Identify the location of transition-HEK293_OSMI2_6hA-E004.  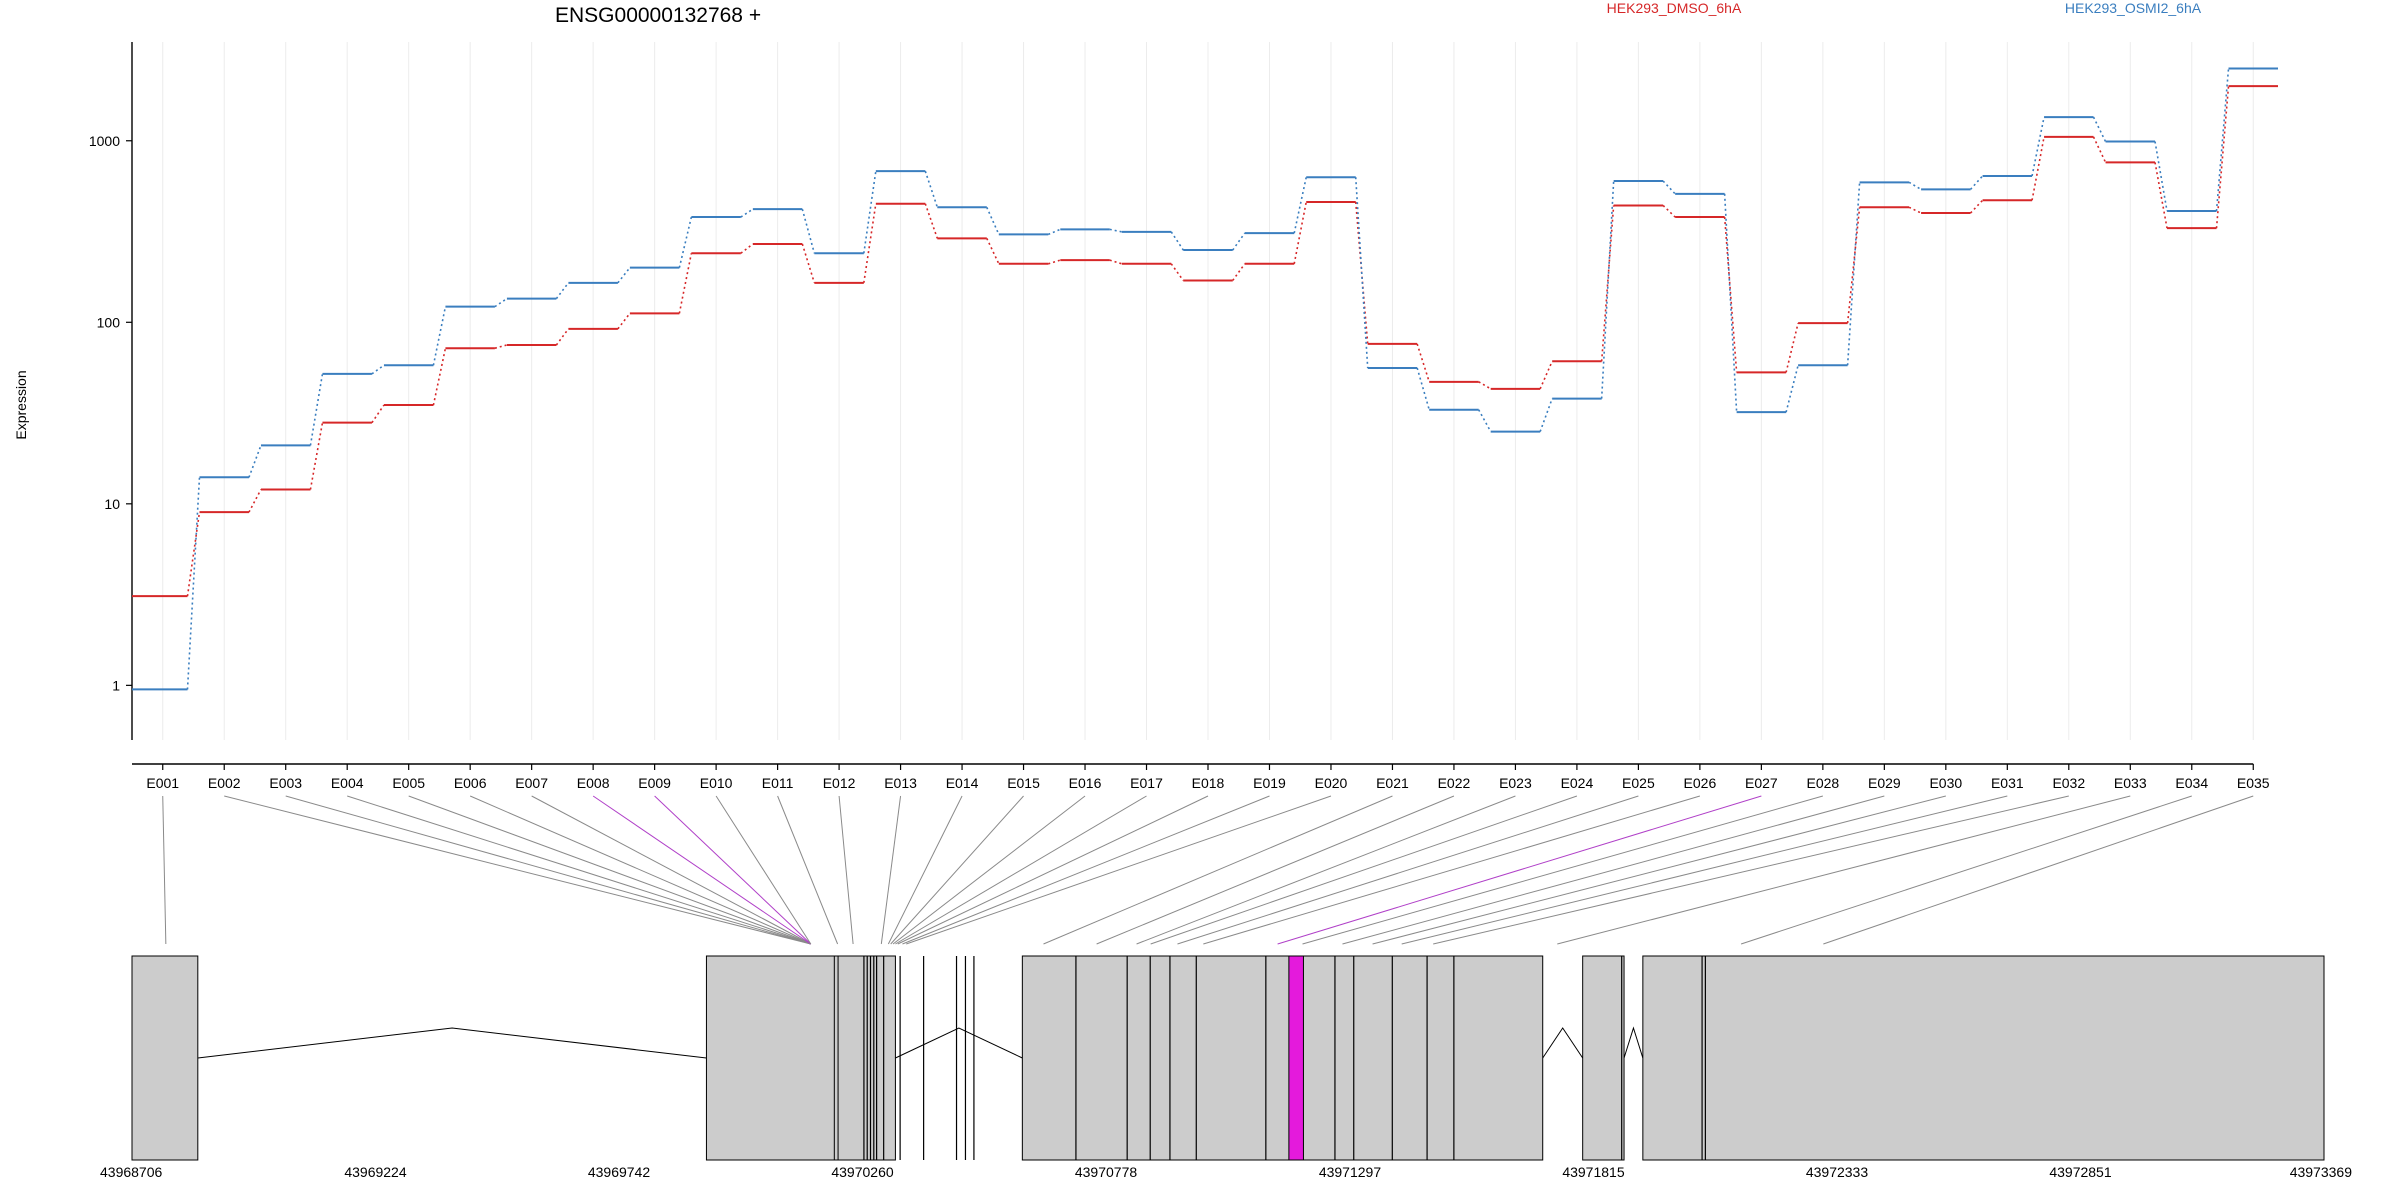
(378, 369).